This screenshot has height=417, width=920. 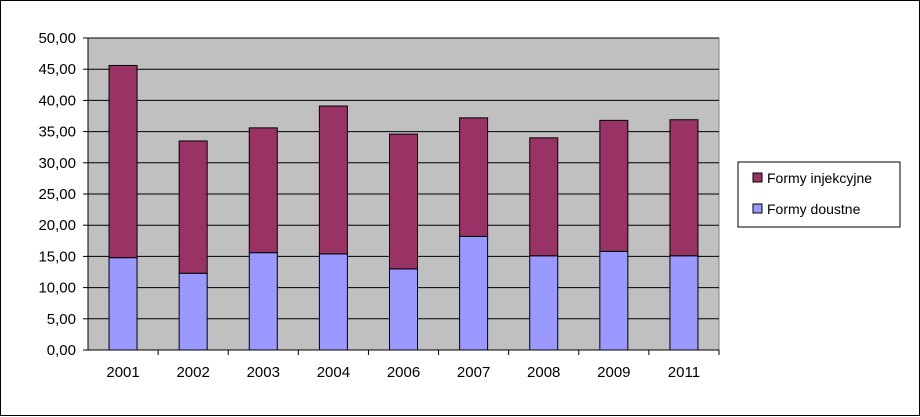 What do you see at coordinates (819, 178) in the screenshot?
I see `legend-label-formy-injekcyjne: Formy injekcyjne` at bounding box center [819, 178].